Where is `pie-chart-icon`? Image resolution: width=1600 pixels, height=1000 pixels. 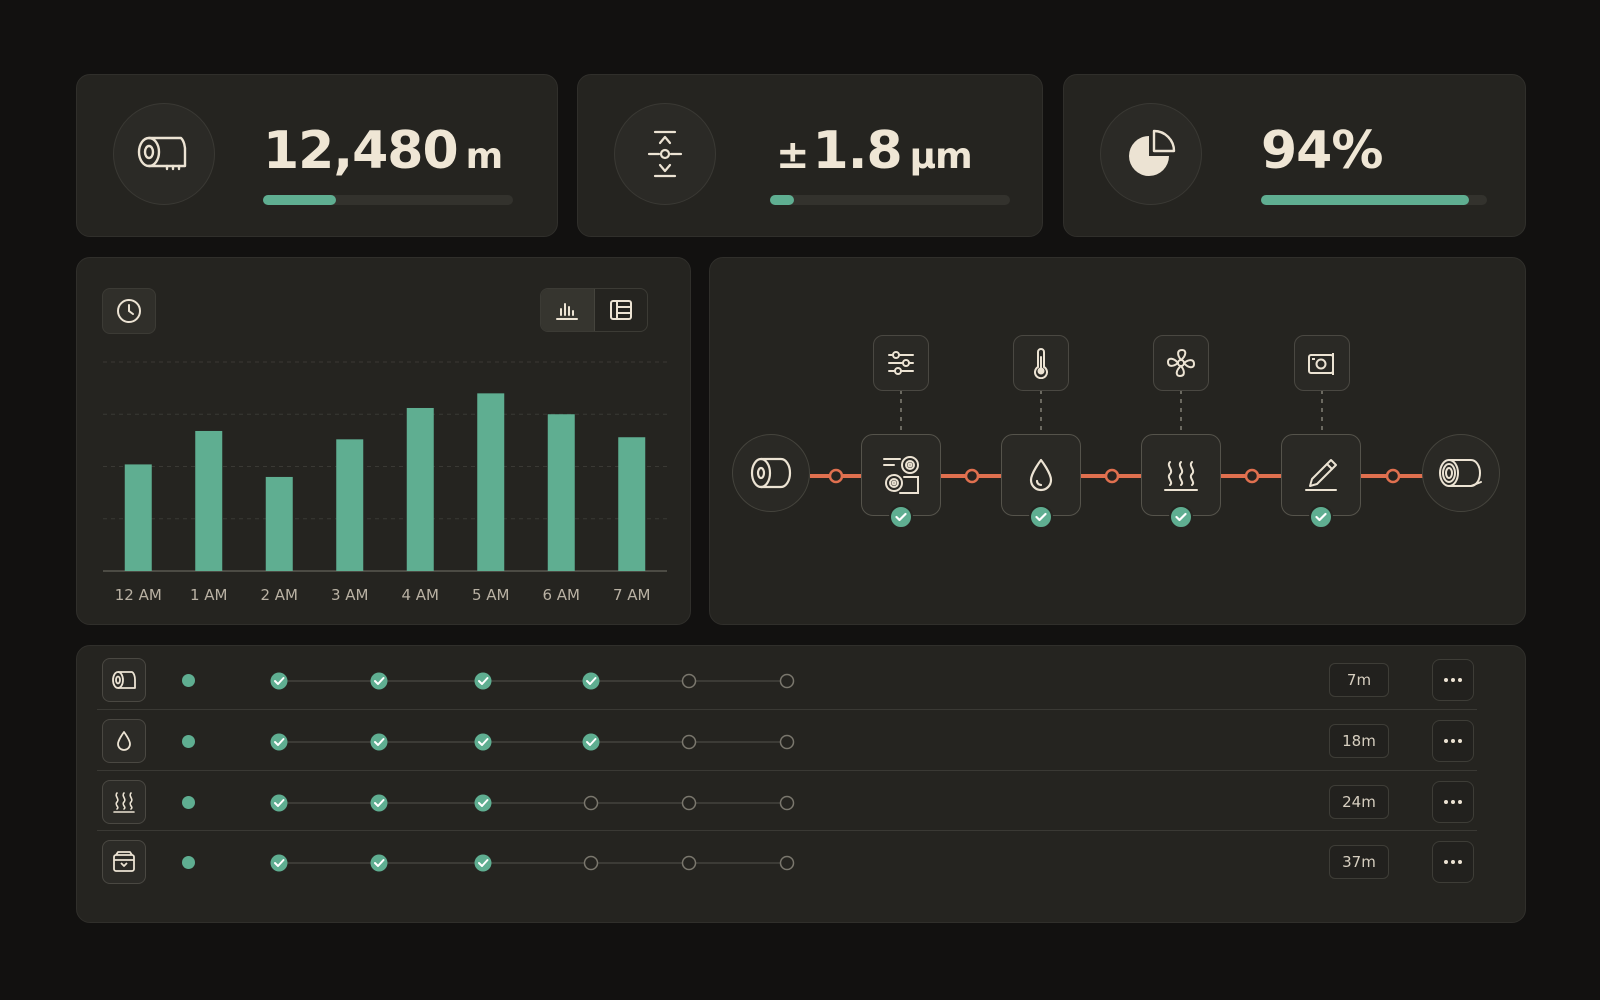
pie-chart-icon is located at coordinates (1151, 154).